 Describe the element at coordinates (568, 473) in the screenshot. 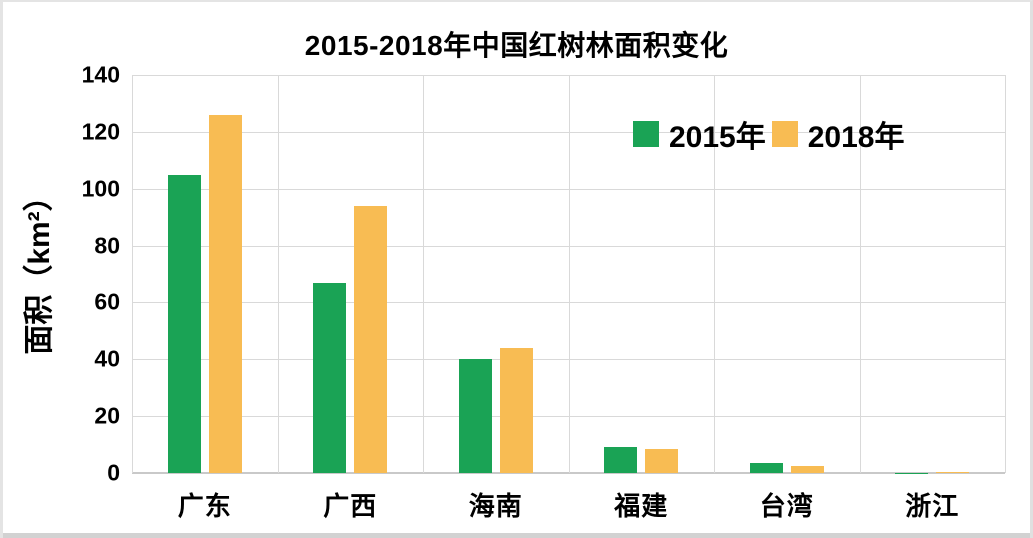

I see `x-axis-line` at that location.